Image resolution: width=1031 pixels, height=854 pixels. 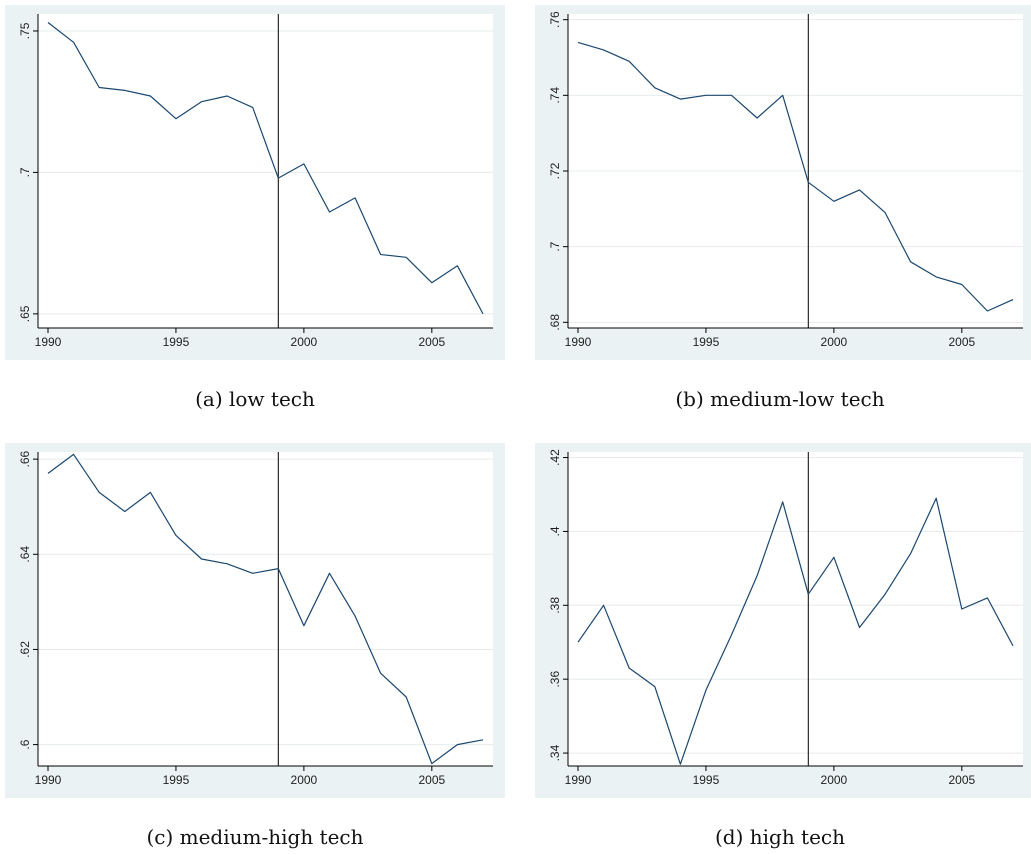 What do you see at coordinates (780, 399) in the screenshot?
I see `caption-b: (b) medium-low tech` at bounding box center [780, 399].